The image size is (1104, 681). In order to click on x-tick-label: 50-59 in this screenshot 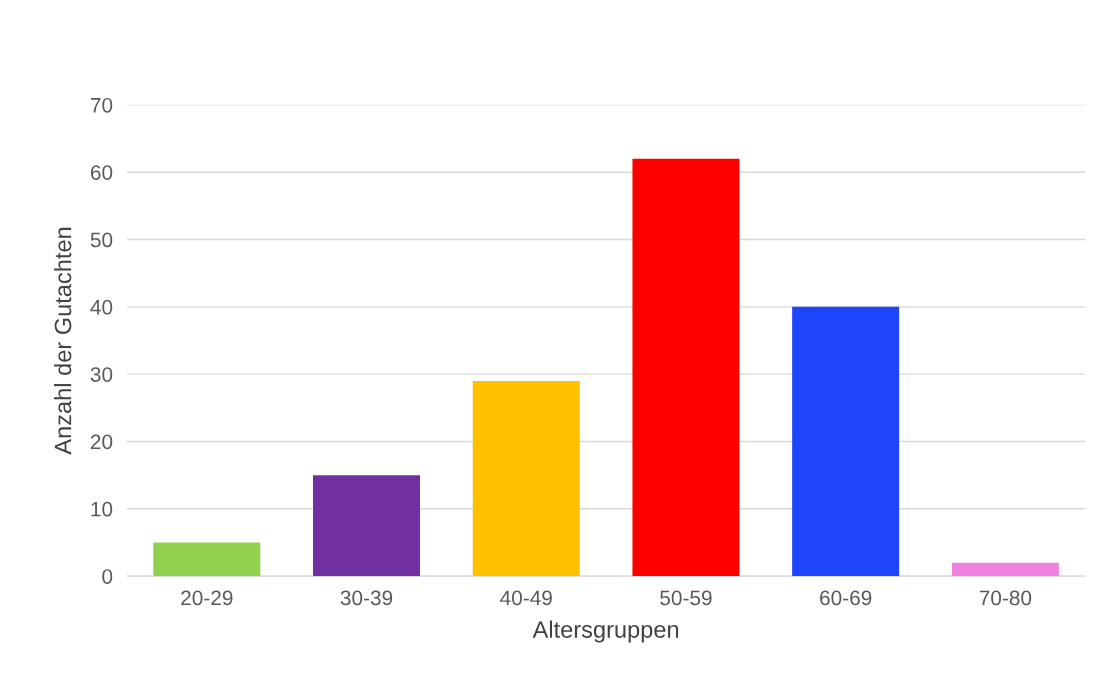, I will do `click(686, 598)`.